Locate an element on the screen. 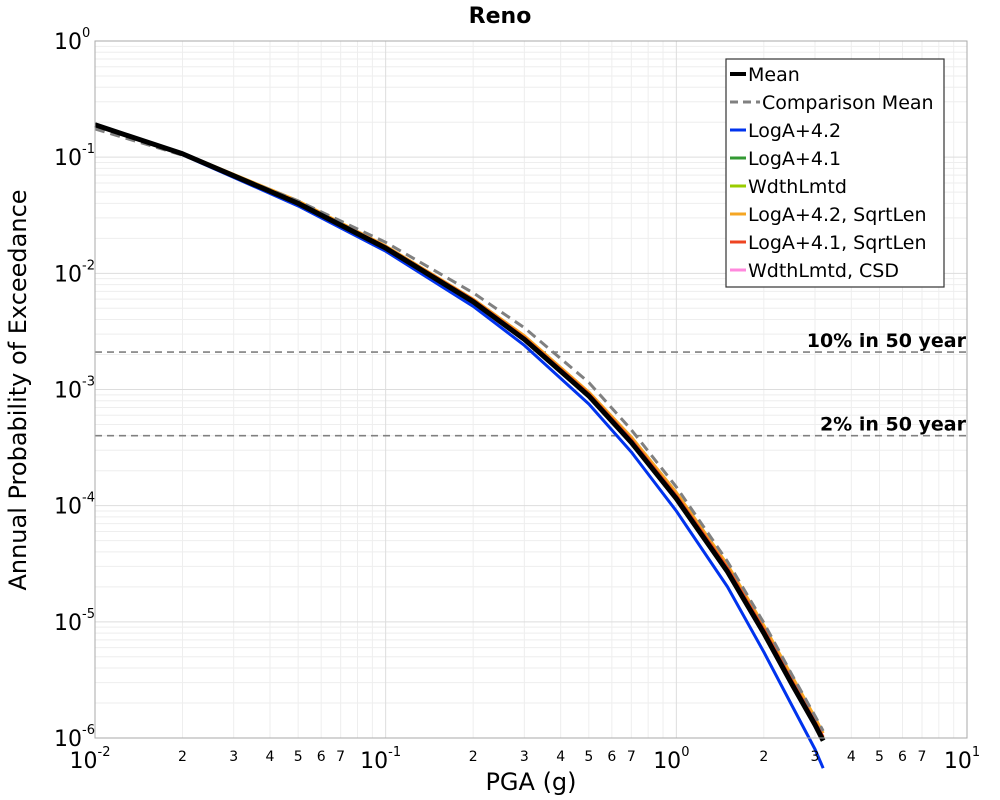  y-tick-label: 10⁻² is located at coordinates (74, 272).